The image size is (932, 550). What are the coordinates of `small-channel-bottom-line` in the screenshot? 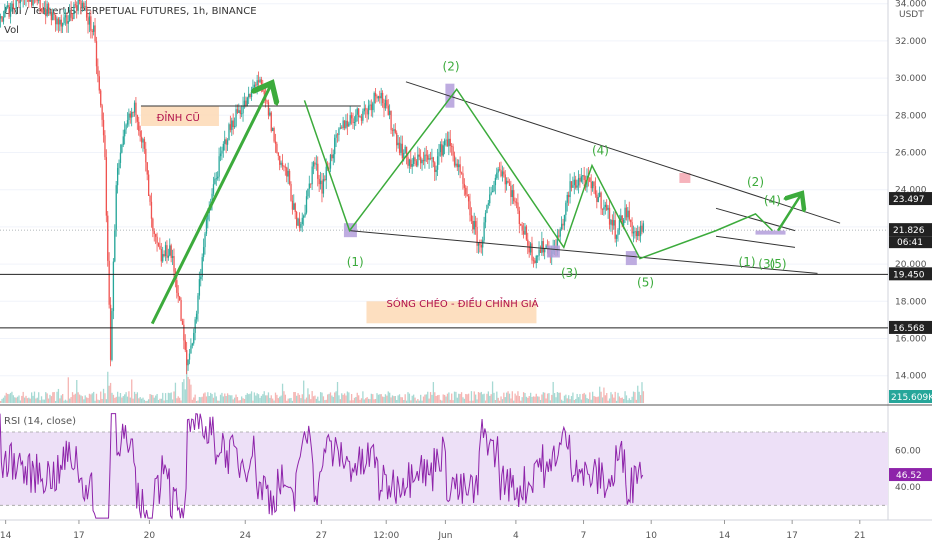 It's located at (755, 241).